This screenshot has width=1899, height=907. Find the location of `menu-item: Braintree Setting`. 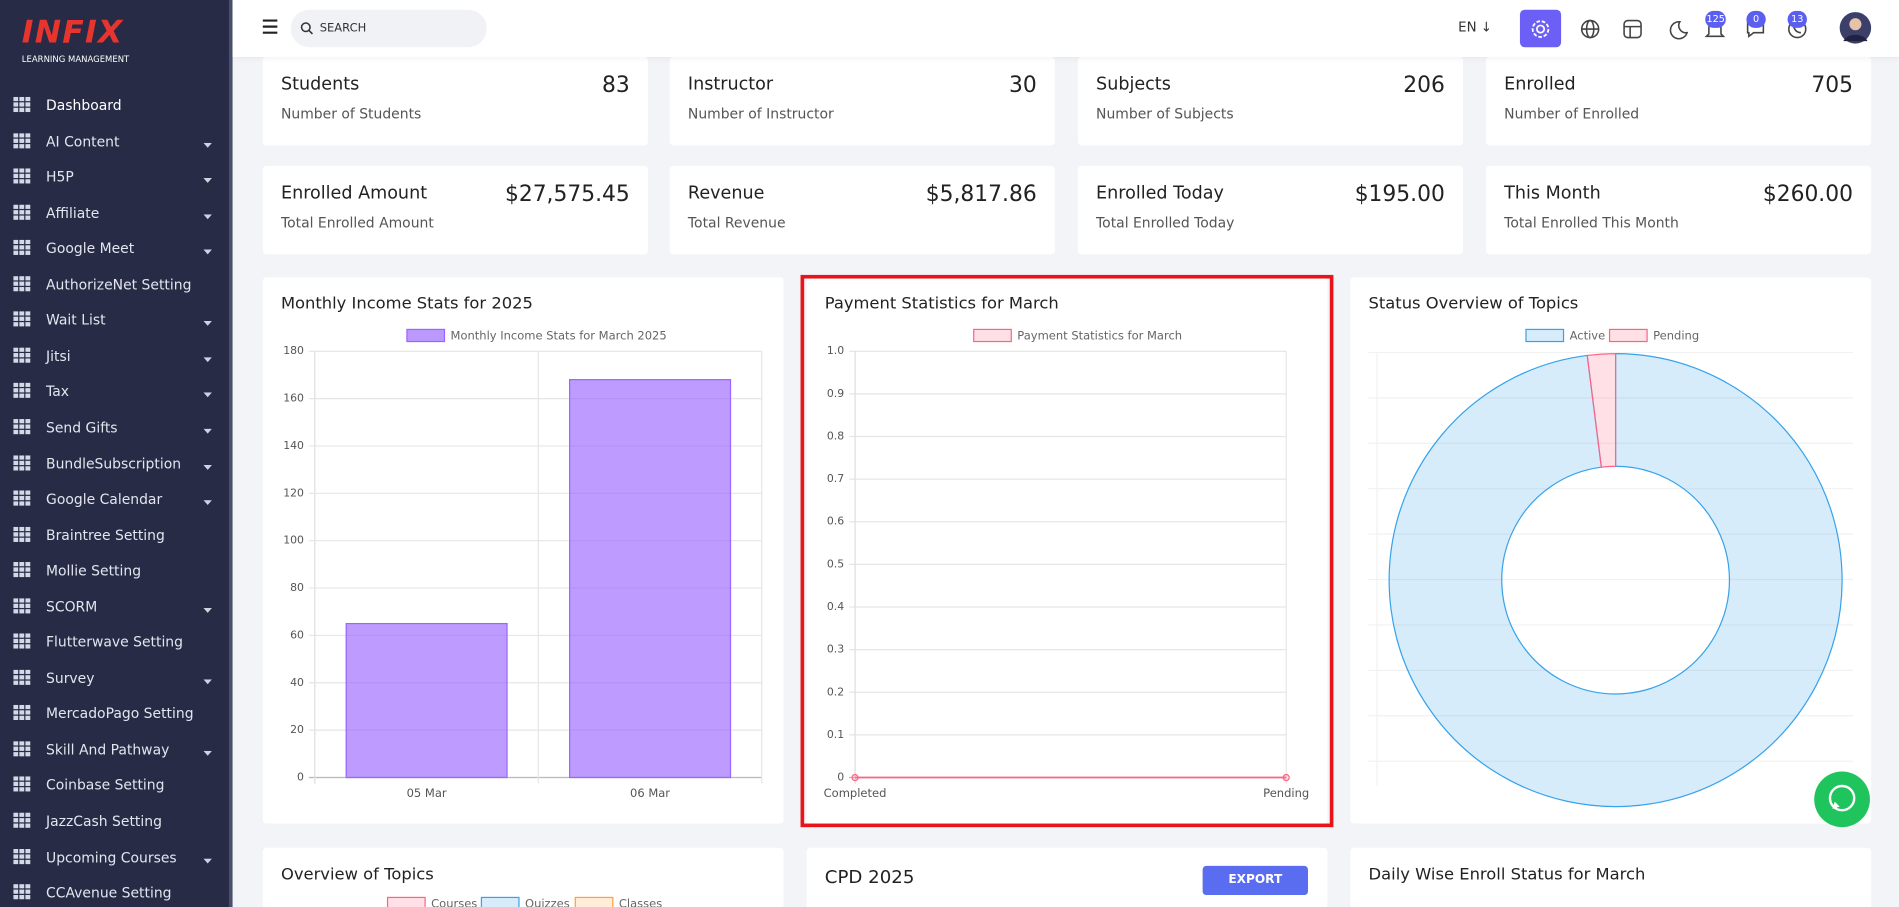

menu-item: Braintree Setting is located at coordinates (114, 533).